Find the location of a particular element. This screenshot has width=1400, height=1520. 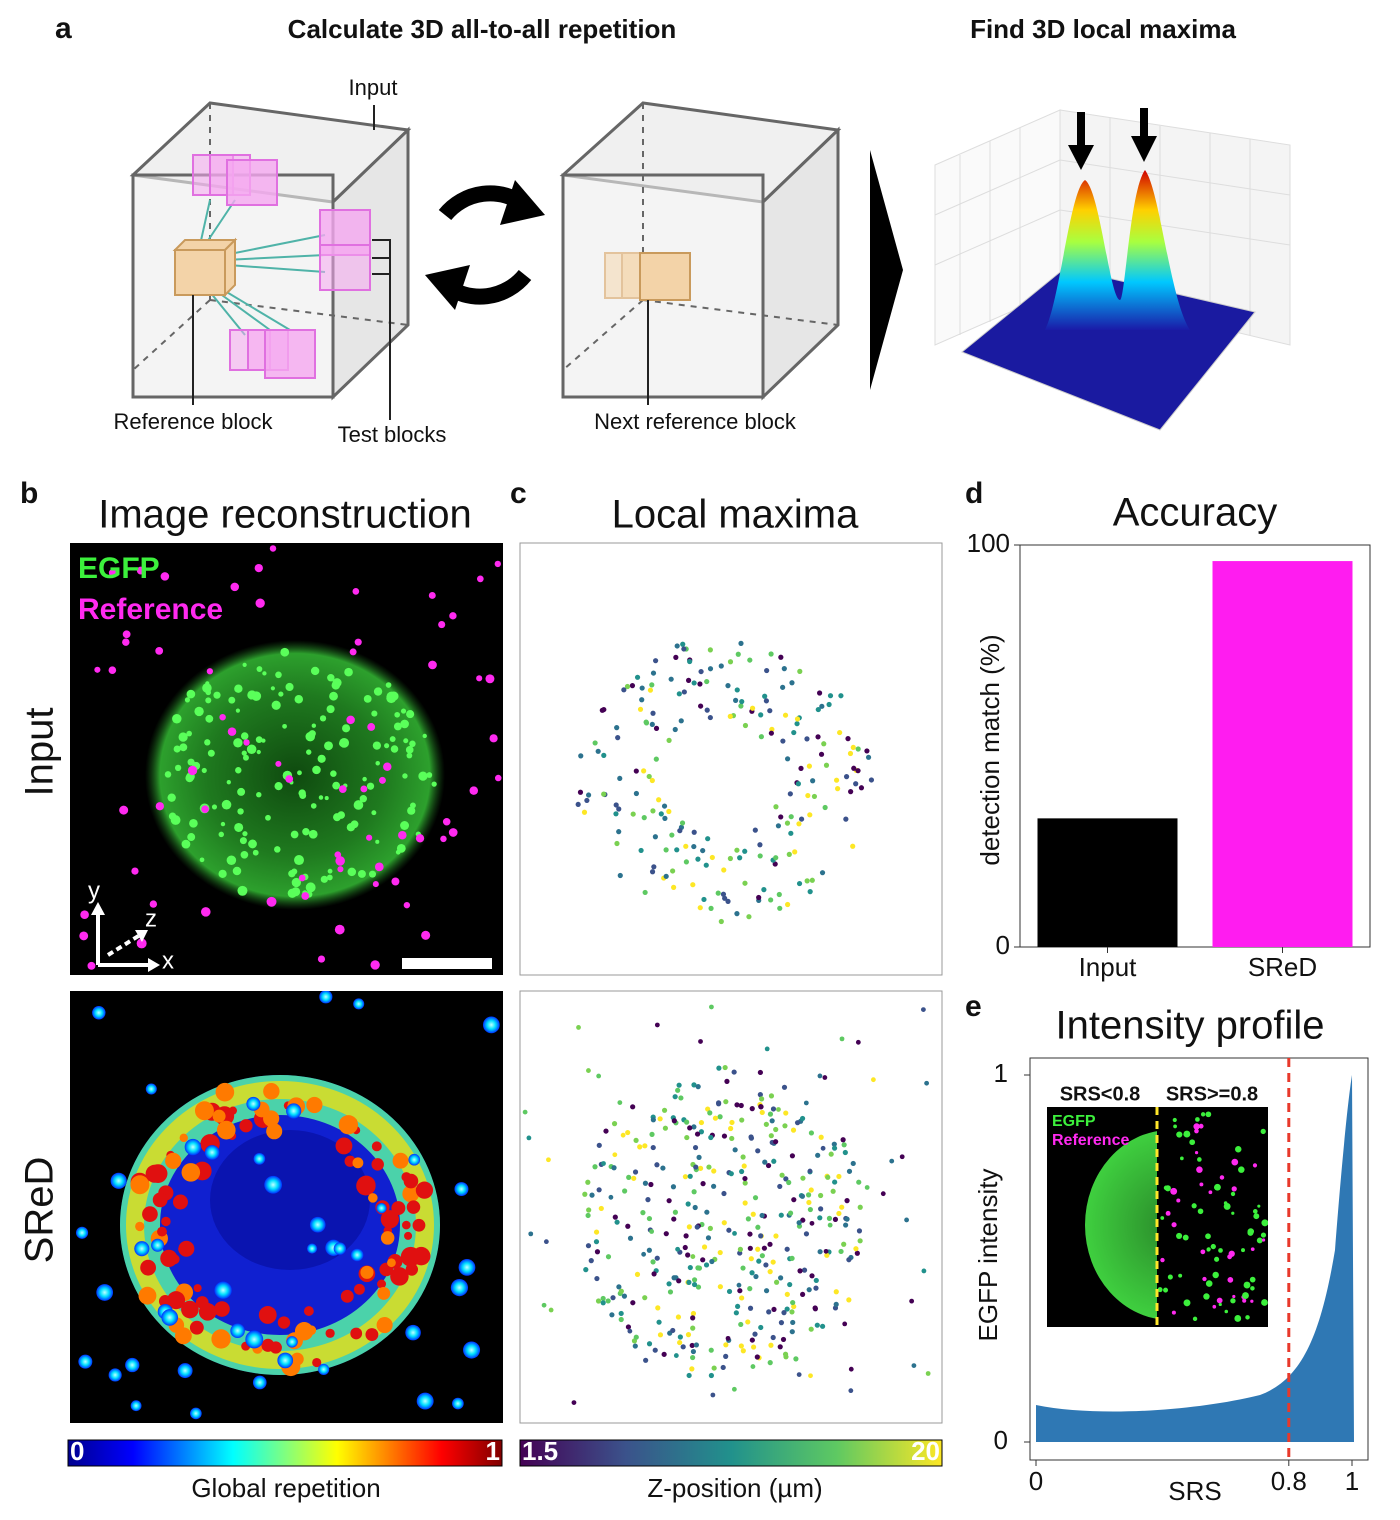

inset-image is located at coordinates (1157, 1217).